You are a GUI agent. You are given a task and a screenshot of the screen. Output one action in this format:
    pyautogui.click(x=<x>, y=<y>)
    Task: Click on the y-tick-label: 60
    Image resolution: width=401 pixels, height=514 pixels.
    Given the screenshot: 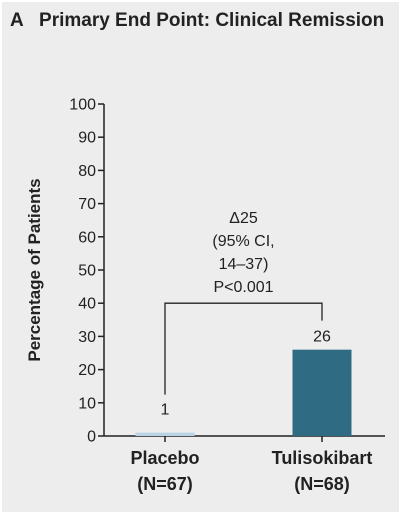 What is the action you would take?
    pyautogui.click(x=87, y=237)
    